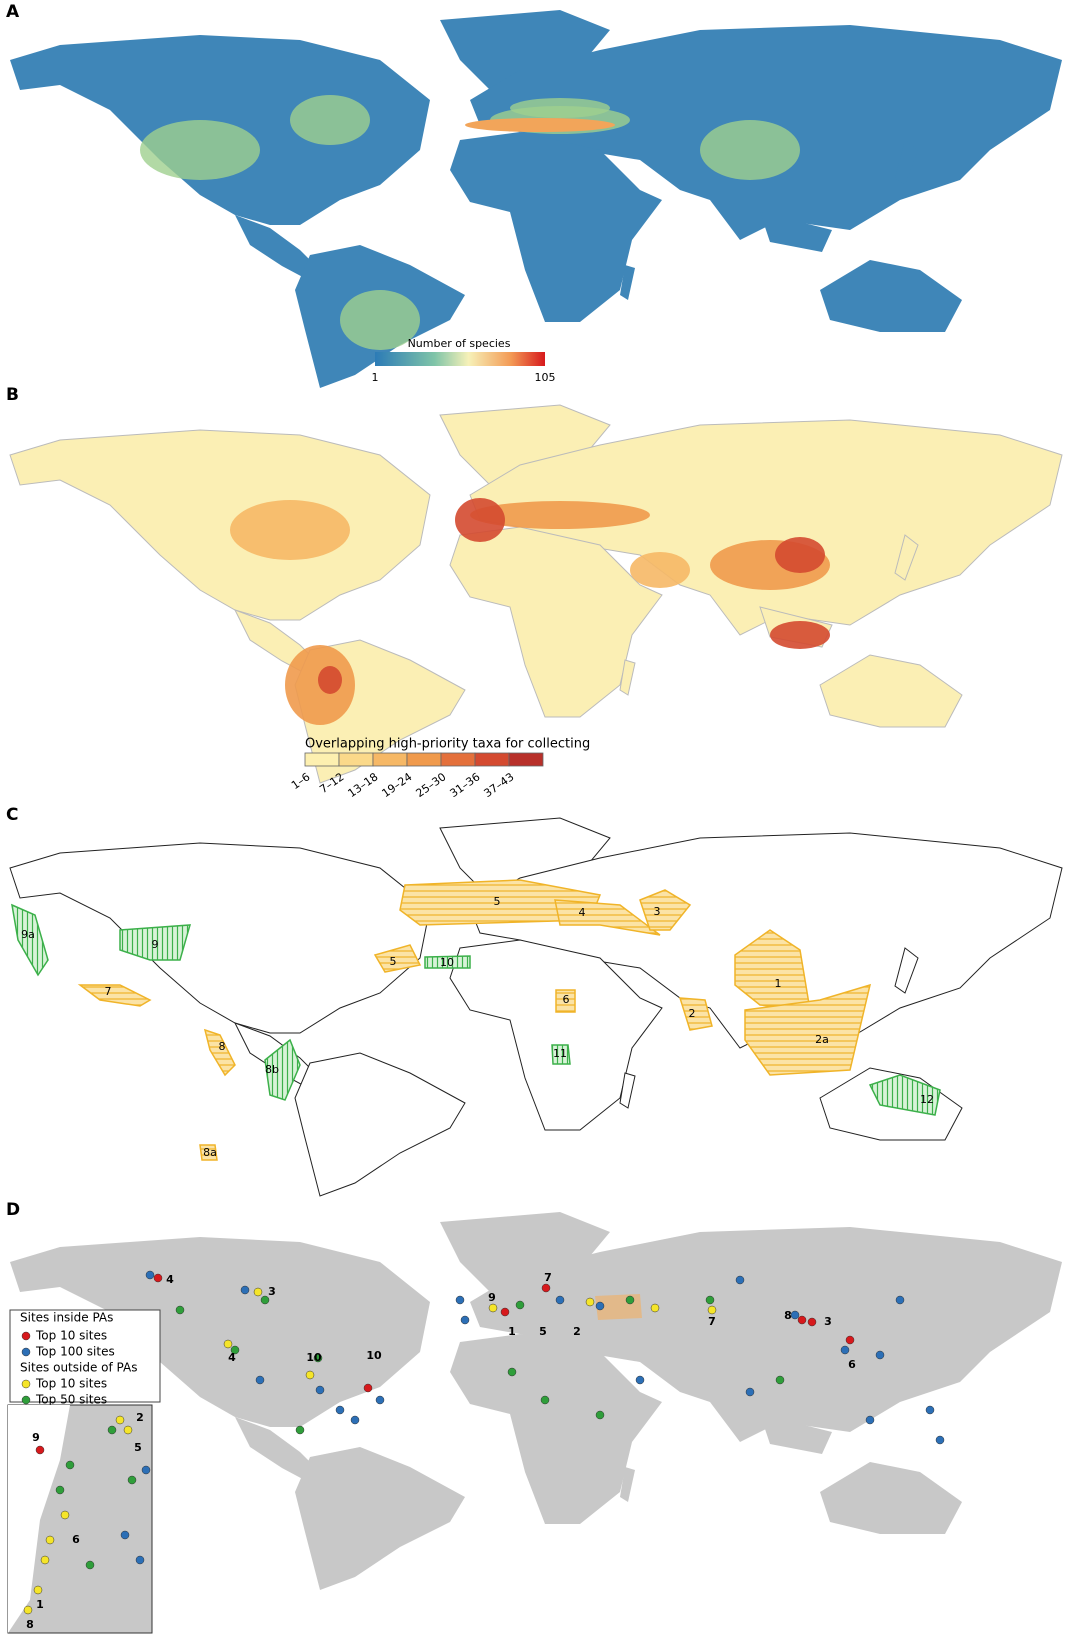  I want to click on site-label: 8, so click(788, 1315).